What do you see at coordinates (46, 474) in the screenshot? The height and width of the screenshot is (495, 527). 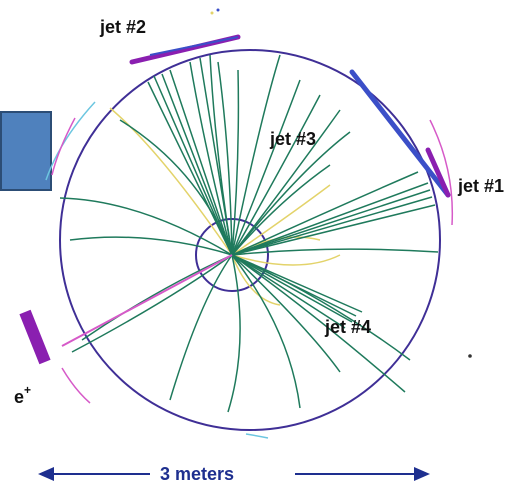 I see `scale-arrow-left-head` at bounding box center [46, 474].